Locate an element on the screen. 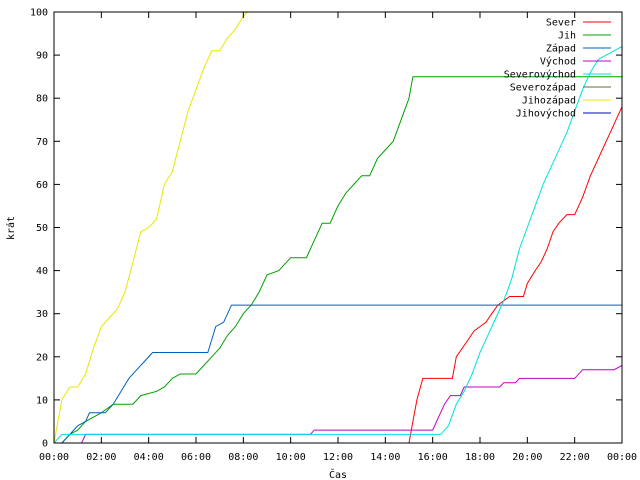 This screenshot has height=480, width=640. y-axis-label: krát is located at coordinates (11, 228).